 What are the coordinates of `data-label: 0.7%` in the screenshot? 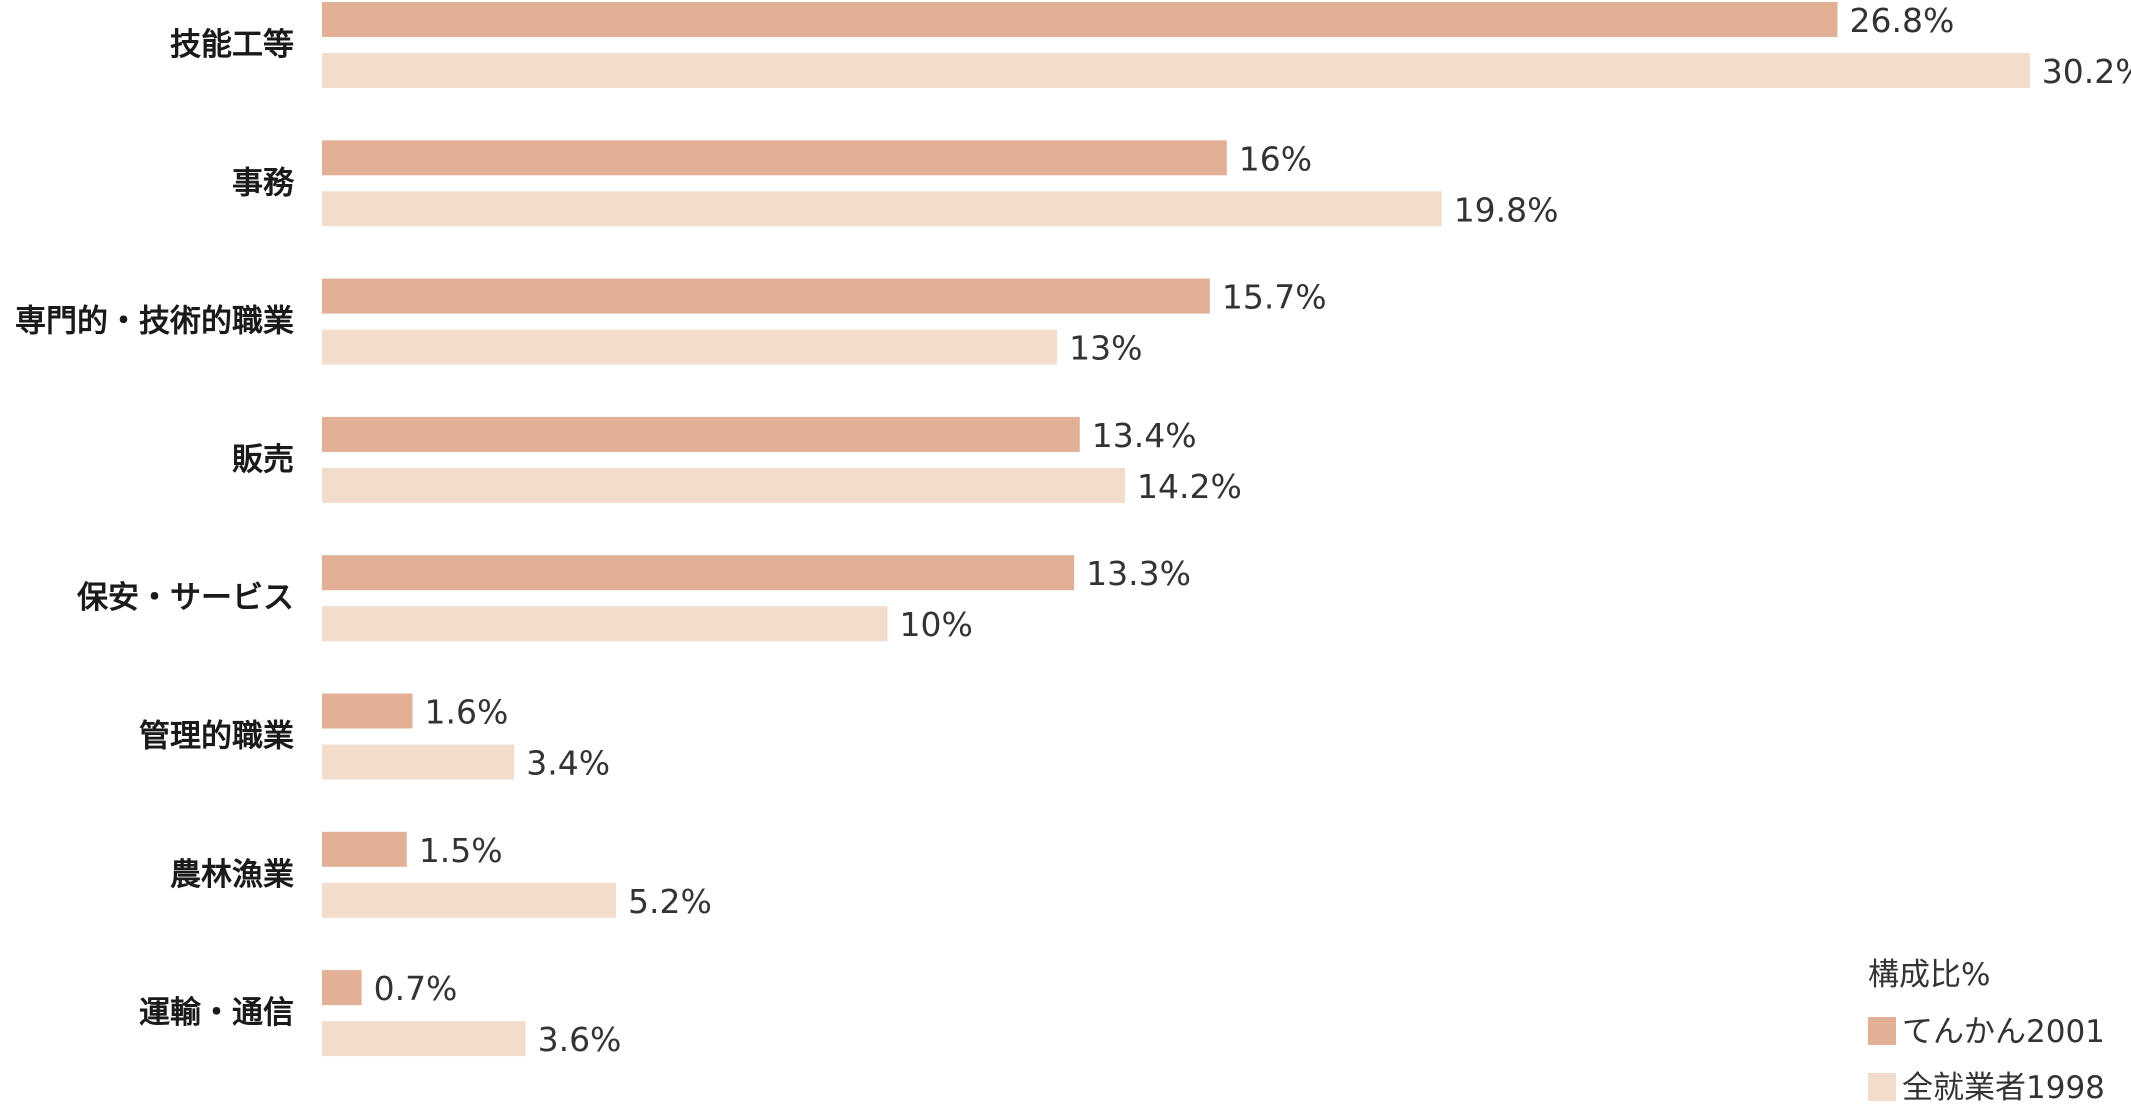 It's located at (416, 988).